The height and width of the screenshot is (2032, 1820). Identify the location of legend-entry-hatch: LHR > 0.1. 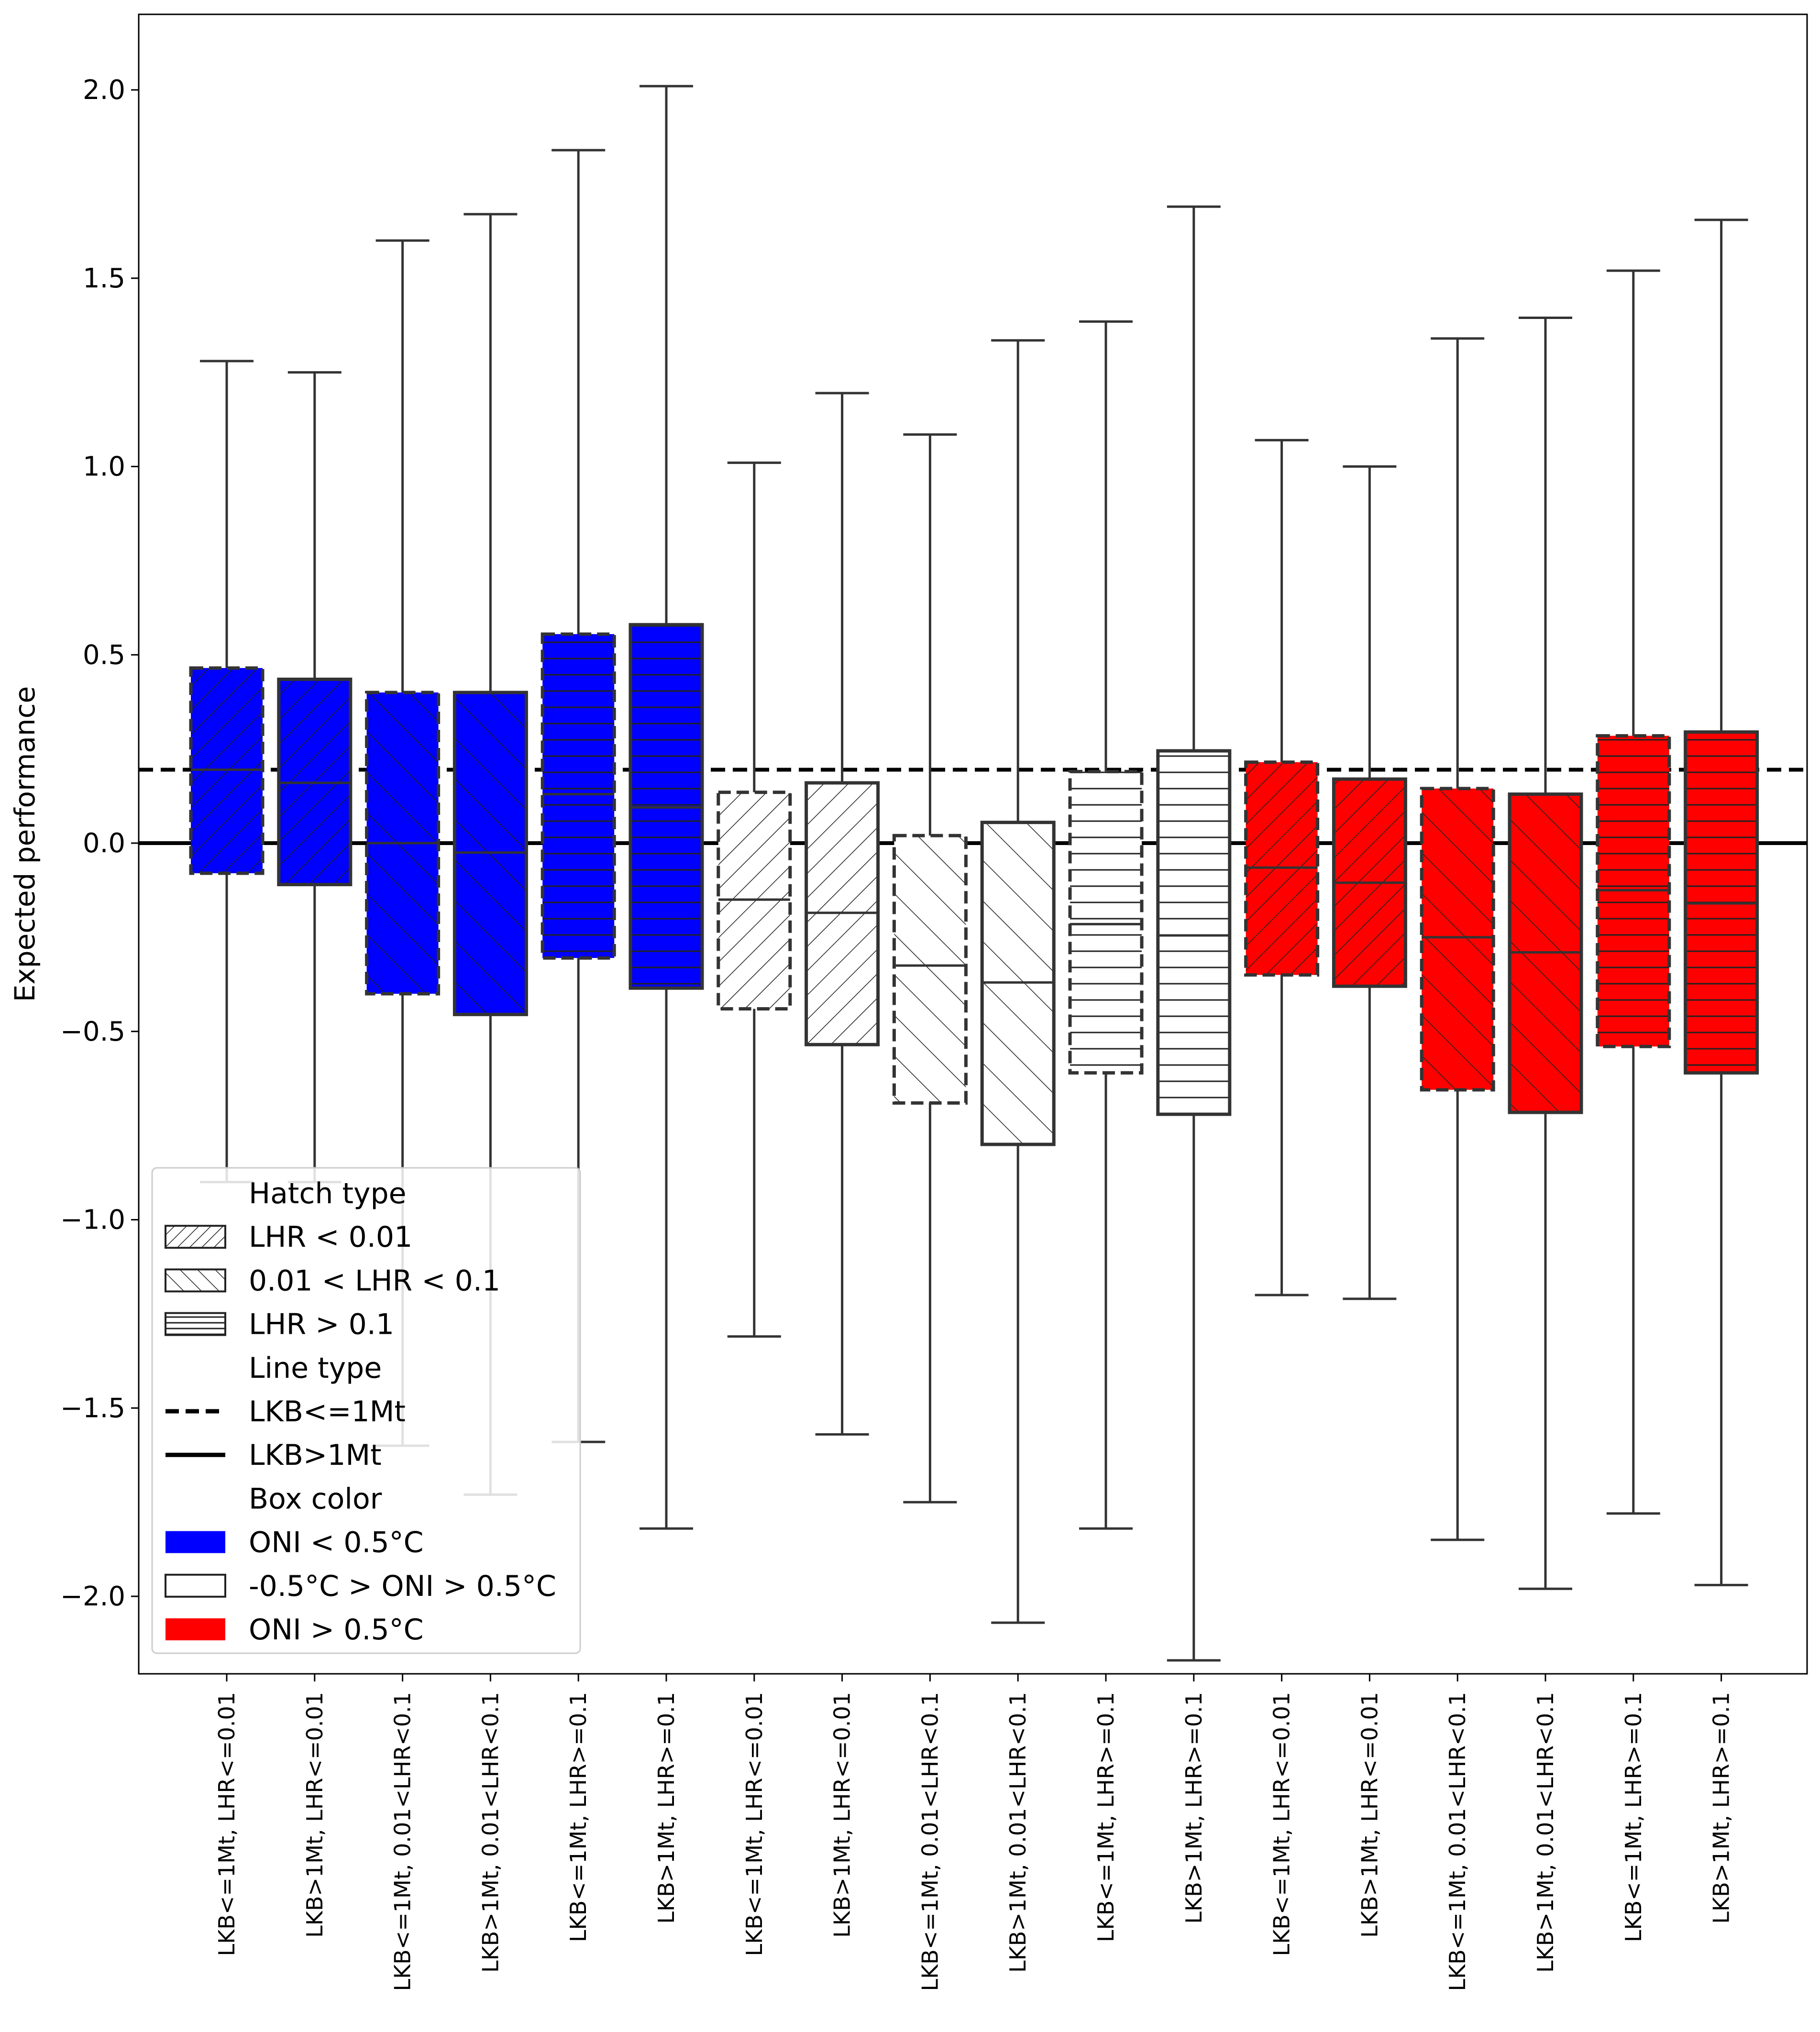
(280, 1324).